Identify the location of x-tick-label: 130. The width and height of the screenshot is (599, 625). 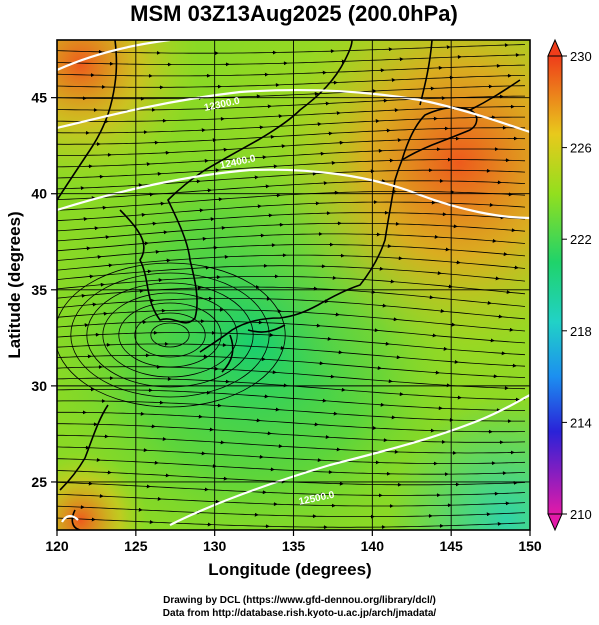
(215, 546).